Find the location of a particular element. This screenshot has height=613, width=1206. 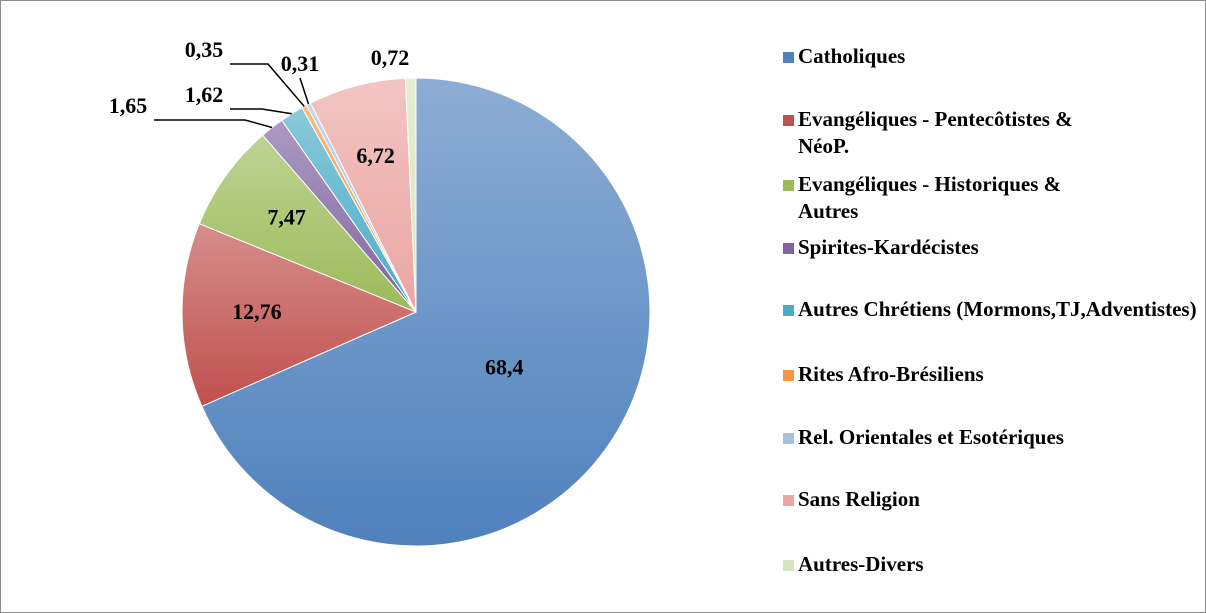

data-label: 0,31 is located at coordinates (300, 63).